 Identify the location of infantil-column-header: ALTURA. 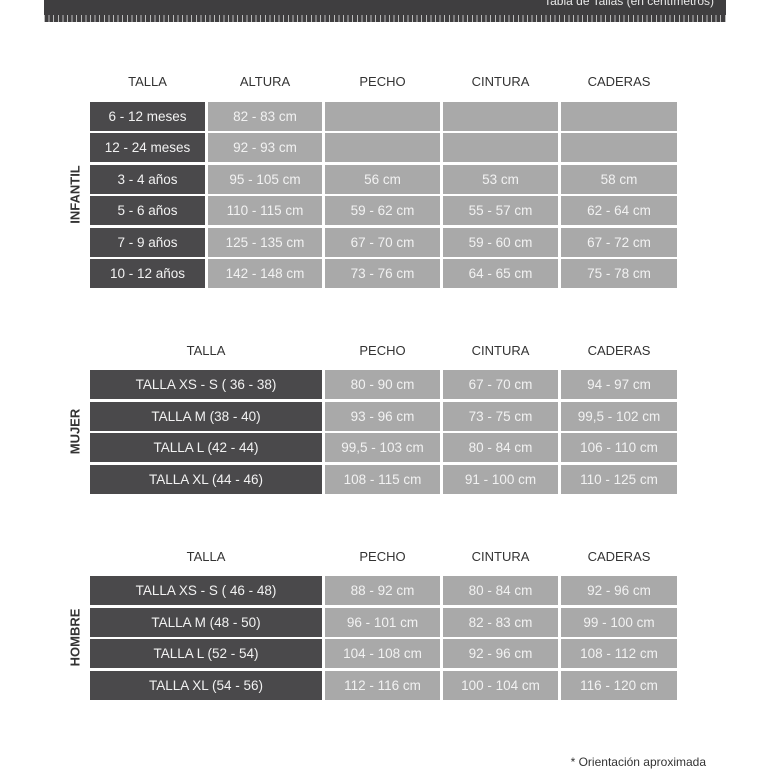
(265, 81).